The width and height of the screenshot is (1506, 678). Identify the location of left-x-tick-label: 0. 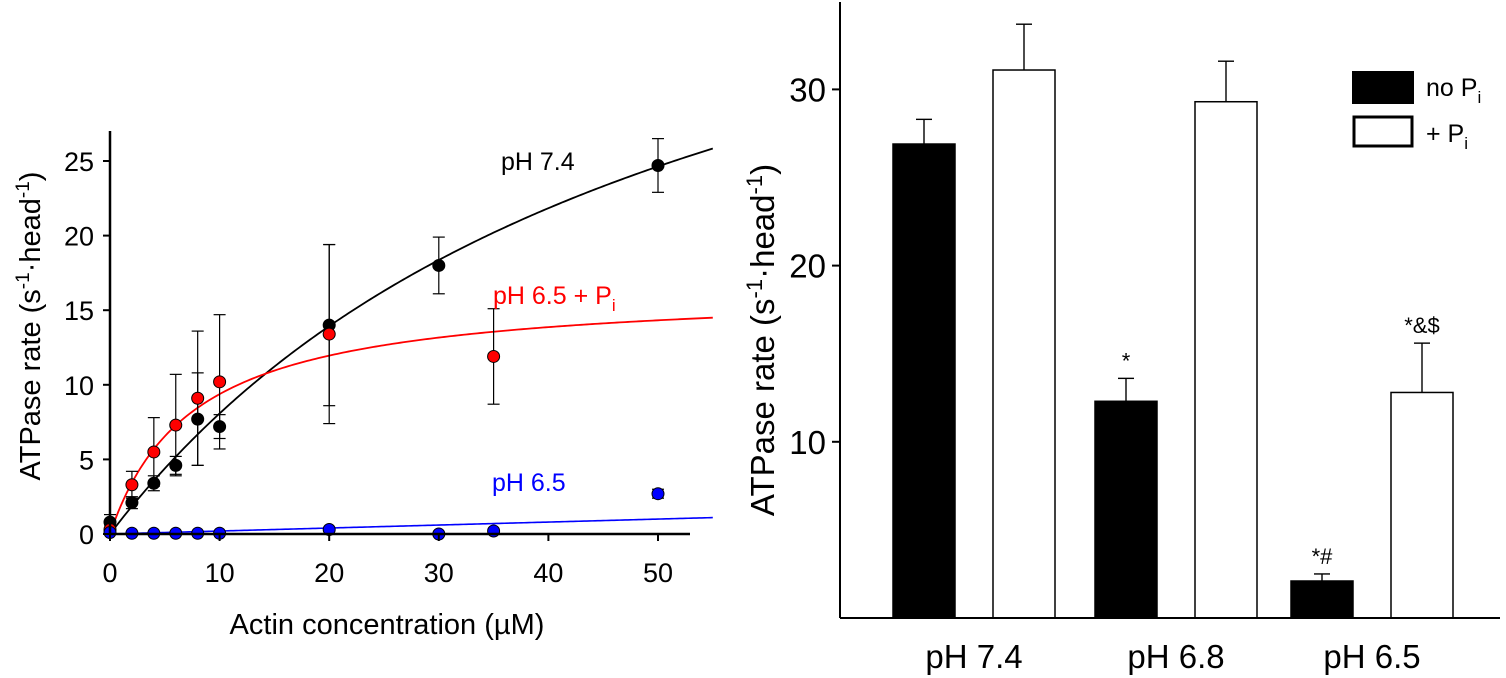
(109, 573).